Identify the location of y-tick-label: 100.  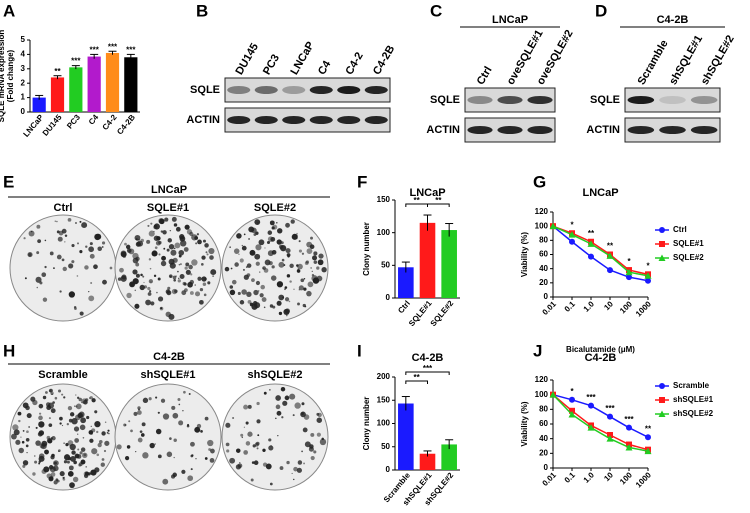
(542, 225).